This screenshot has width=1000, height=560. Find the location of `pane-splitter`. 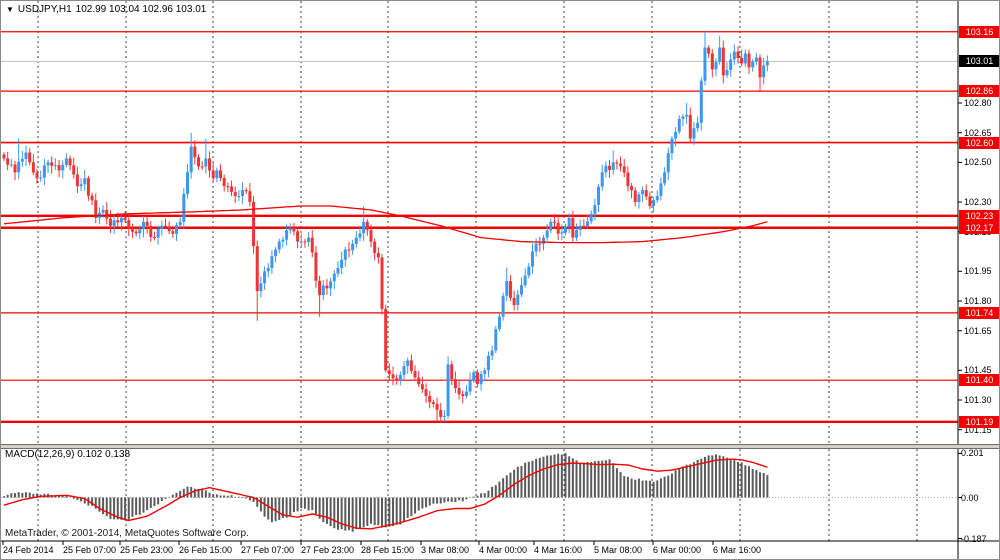

pane-splitter is located at coordinates (500, 446).